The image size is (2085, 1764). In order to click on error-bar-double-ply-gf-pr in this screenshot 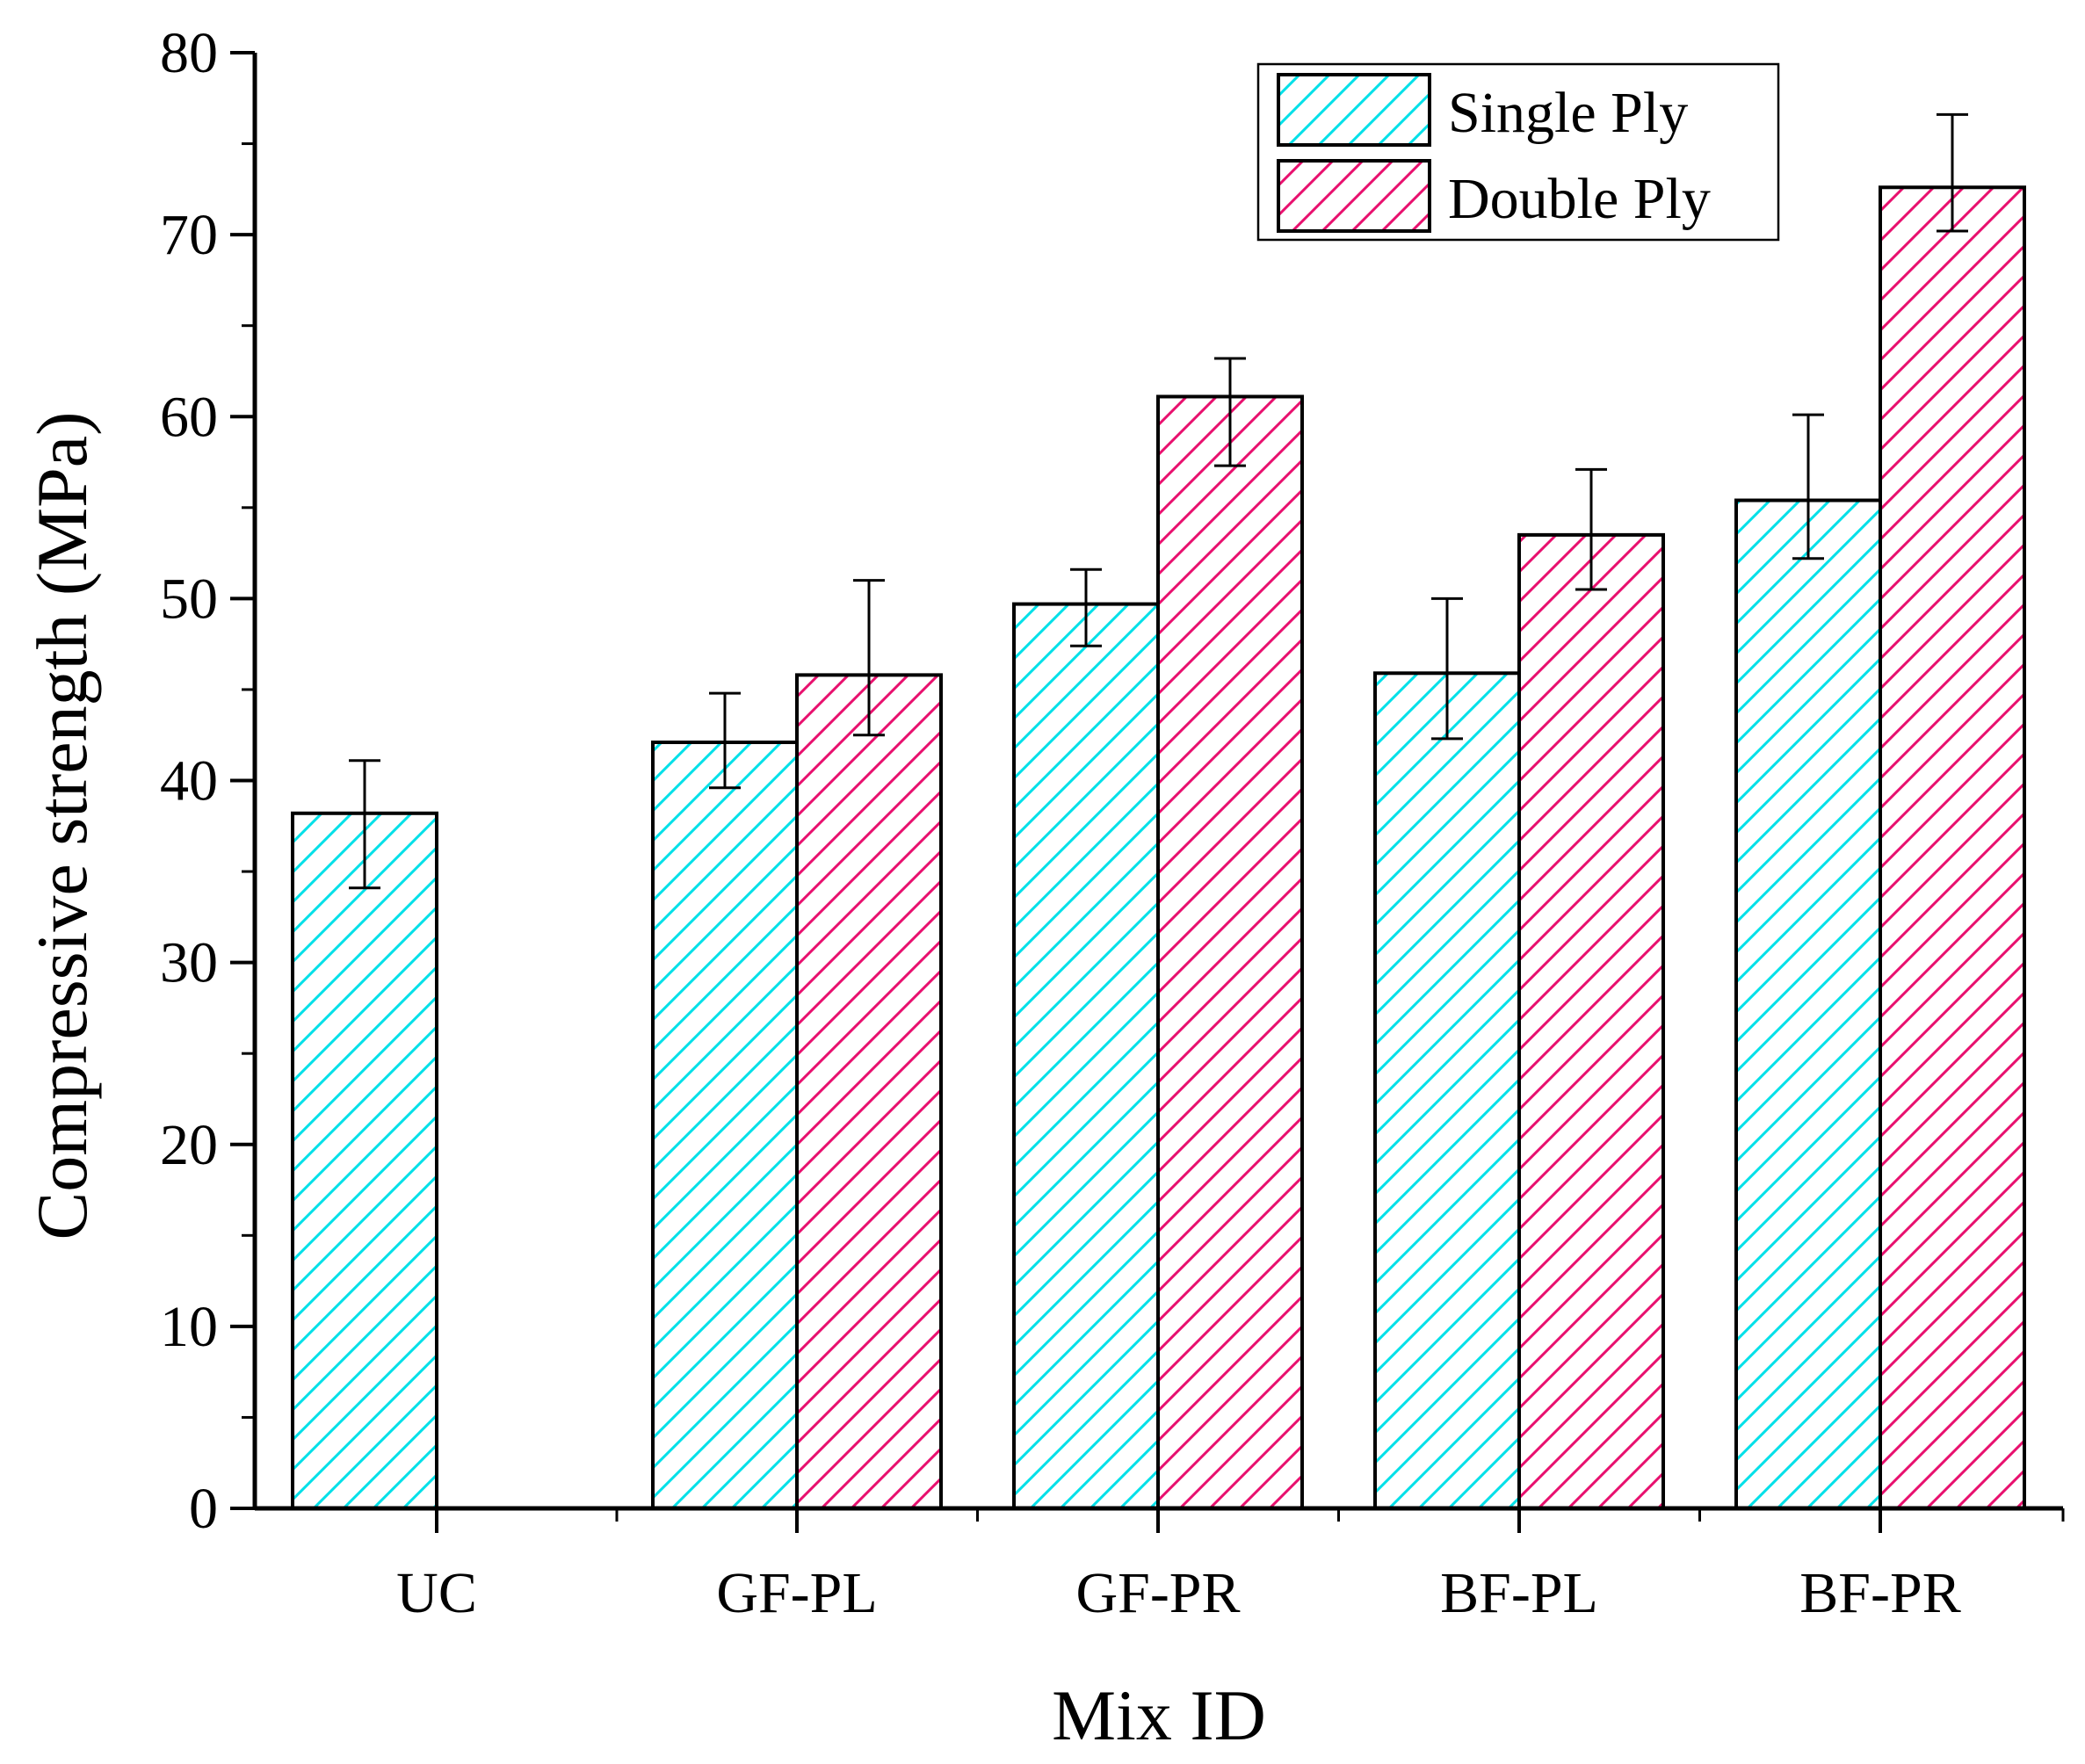, I will do `click(1230, 412)`.